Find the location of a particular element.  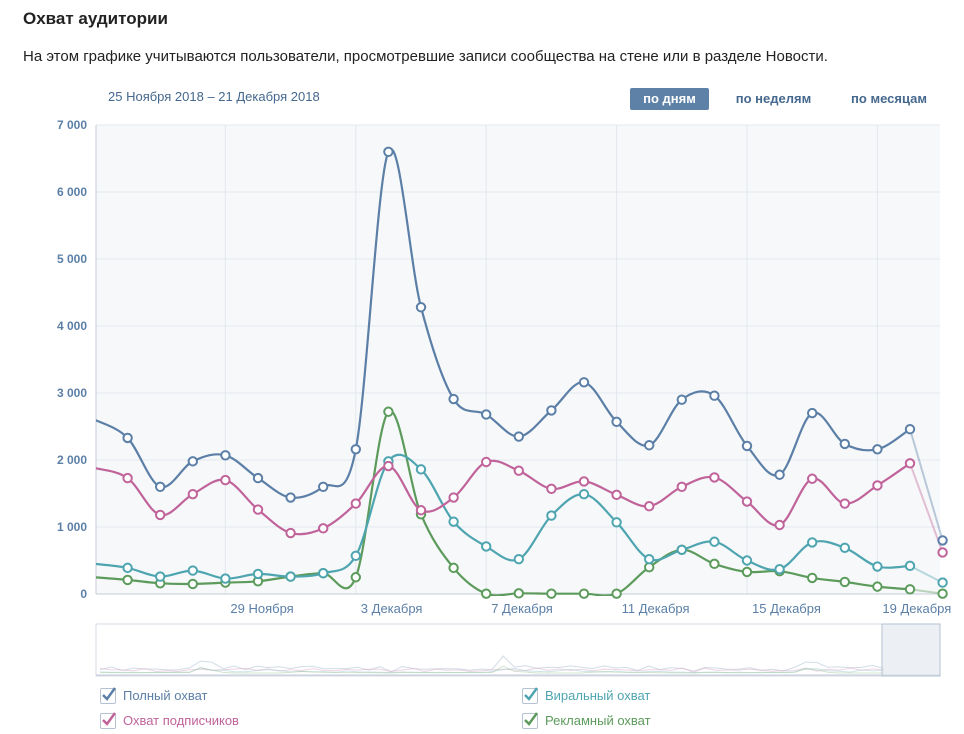

checkbox-ads is located at coordinates (530, 720).